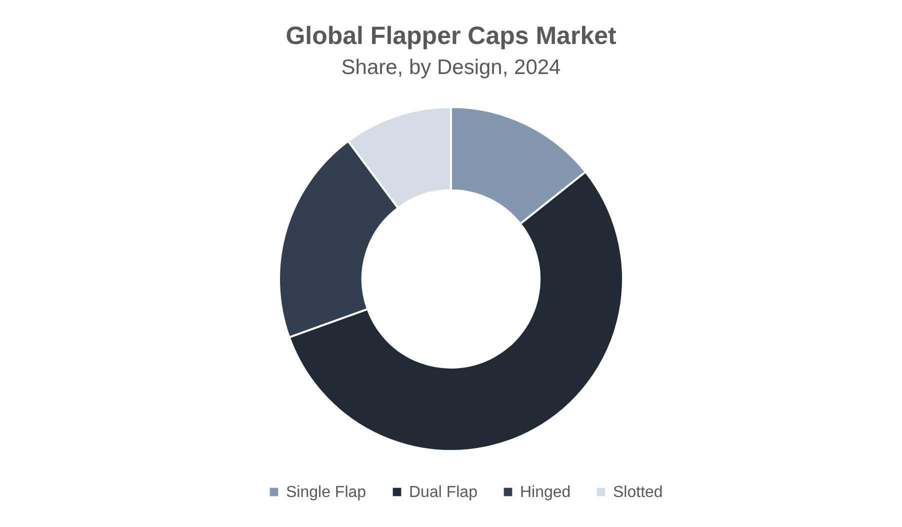 The image size is (902, 527). Describe the element at coordinates (443, 492) in the screenshot. I see `legend-label: Dual Flap` at that location.